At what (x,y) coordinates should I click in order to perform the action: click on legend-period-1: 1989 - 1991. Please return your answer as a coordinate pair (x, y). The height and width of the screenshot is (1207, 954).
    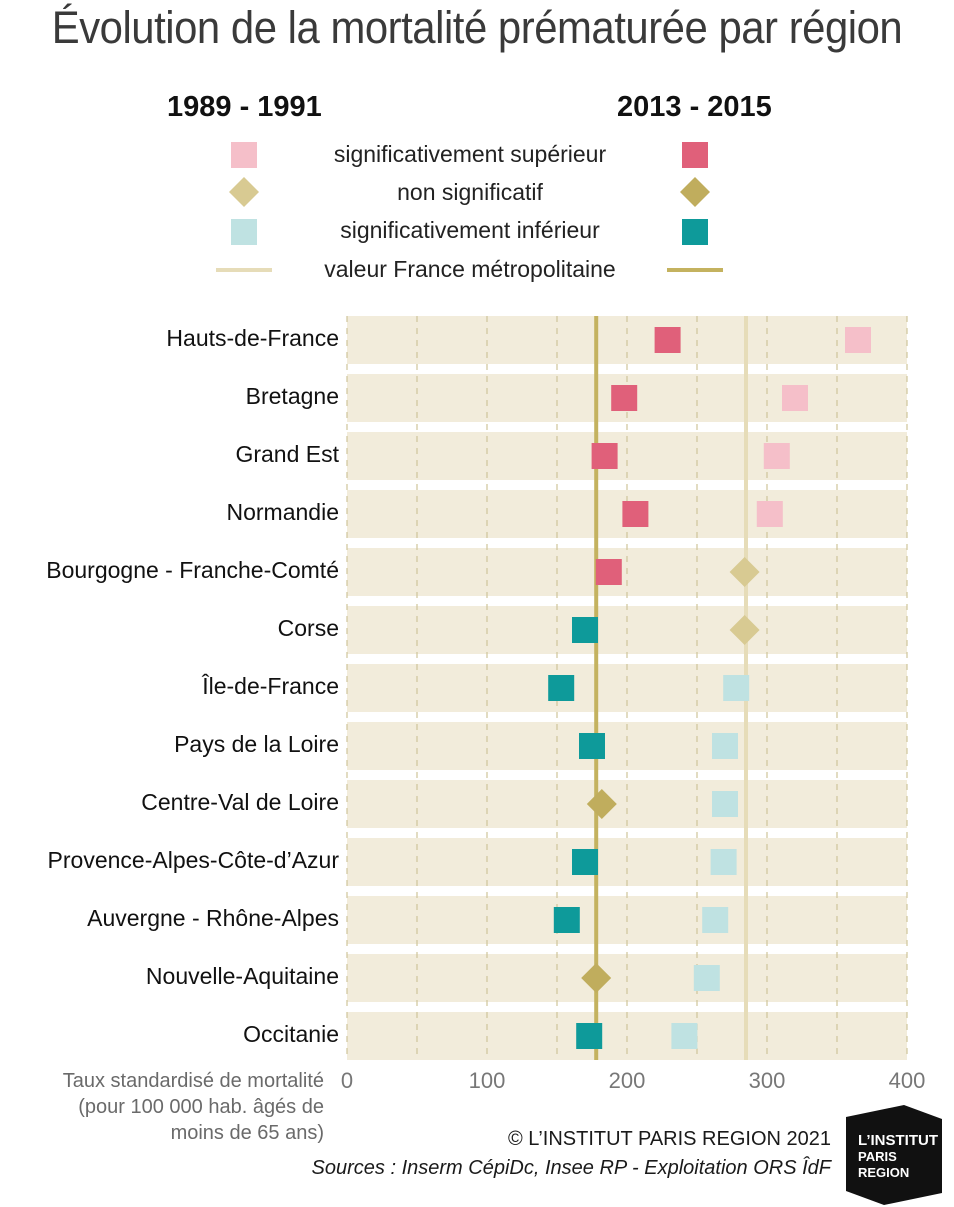
    Looking at the image, I should click on (244, 107).